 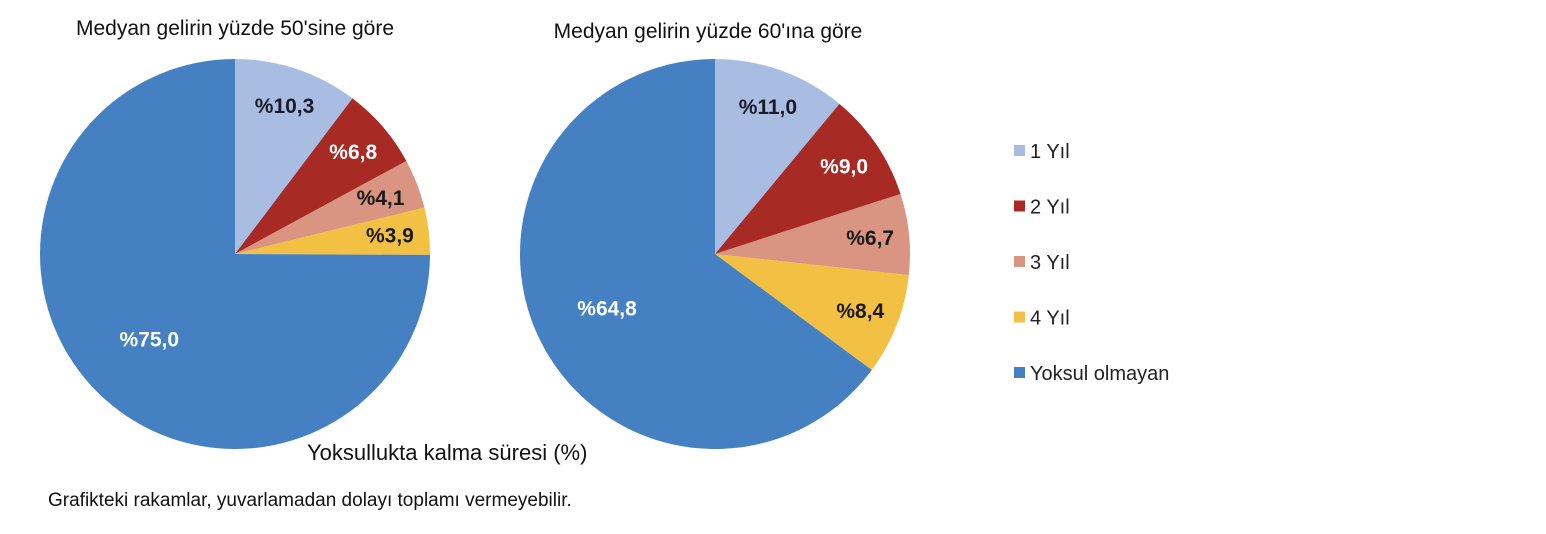 What do you see at coordinates (150, 339) in the screenshot?
I see `data-label: %75,0` at bounding box center [150, 339].